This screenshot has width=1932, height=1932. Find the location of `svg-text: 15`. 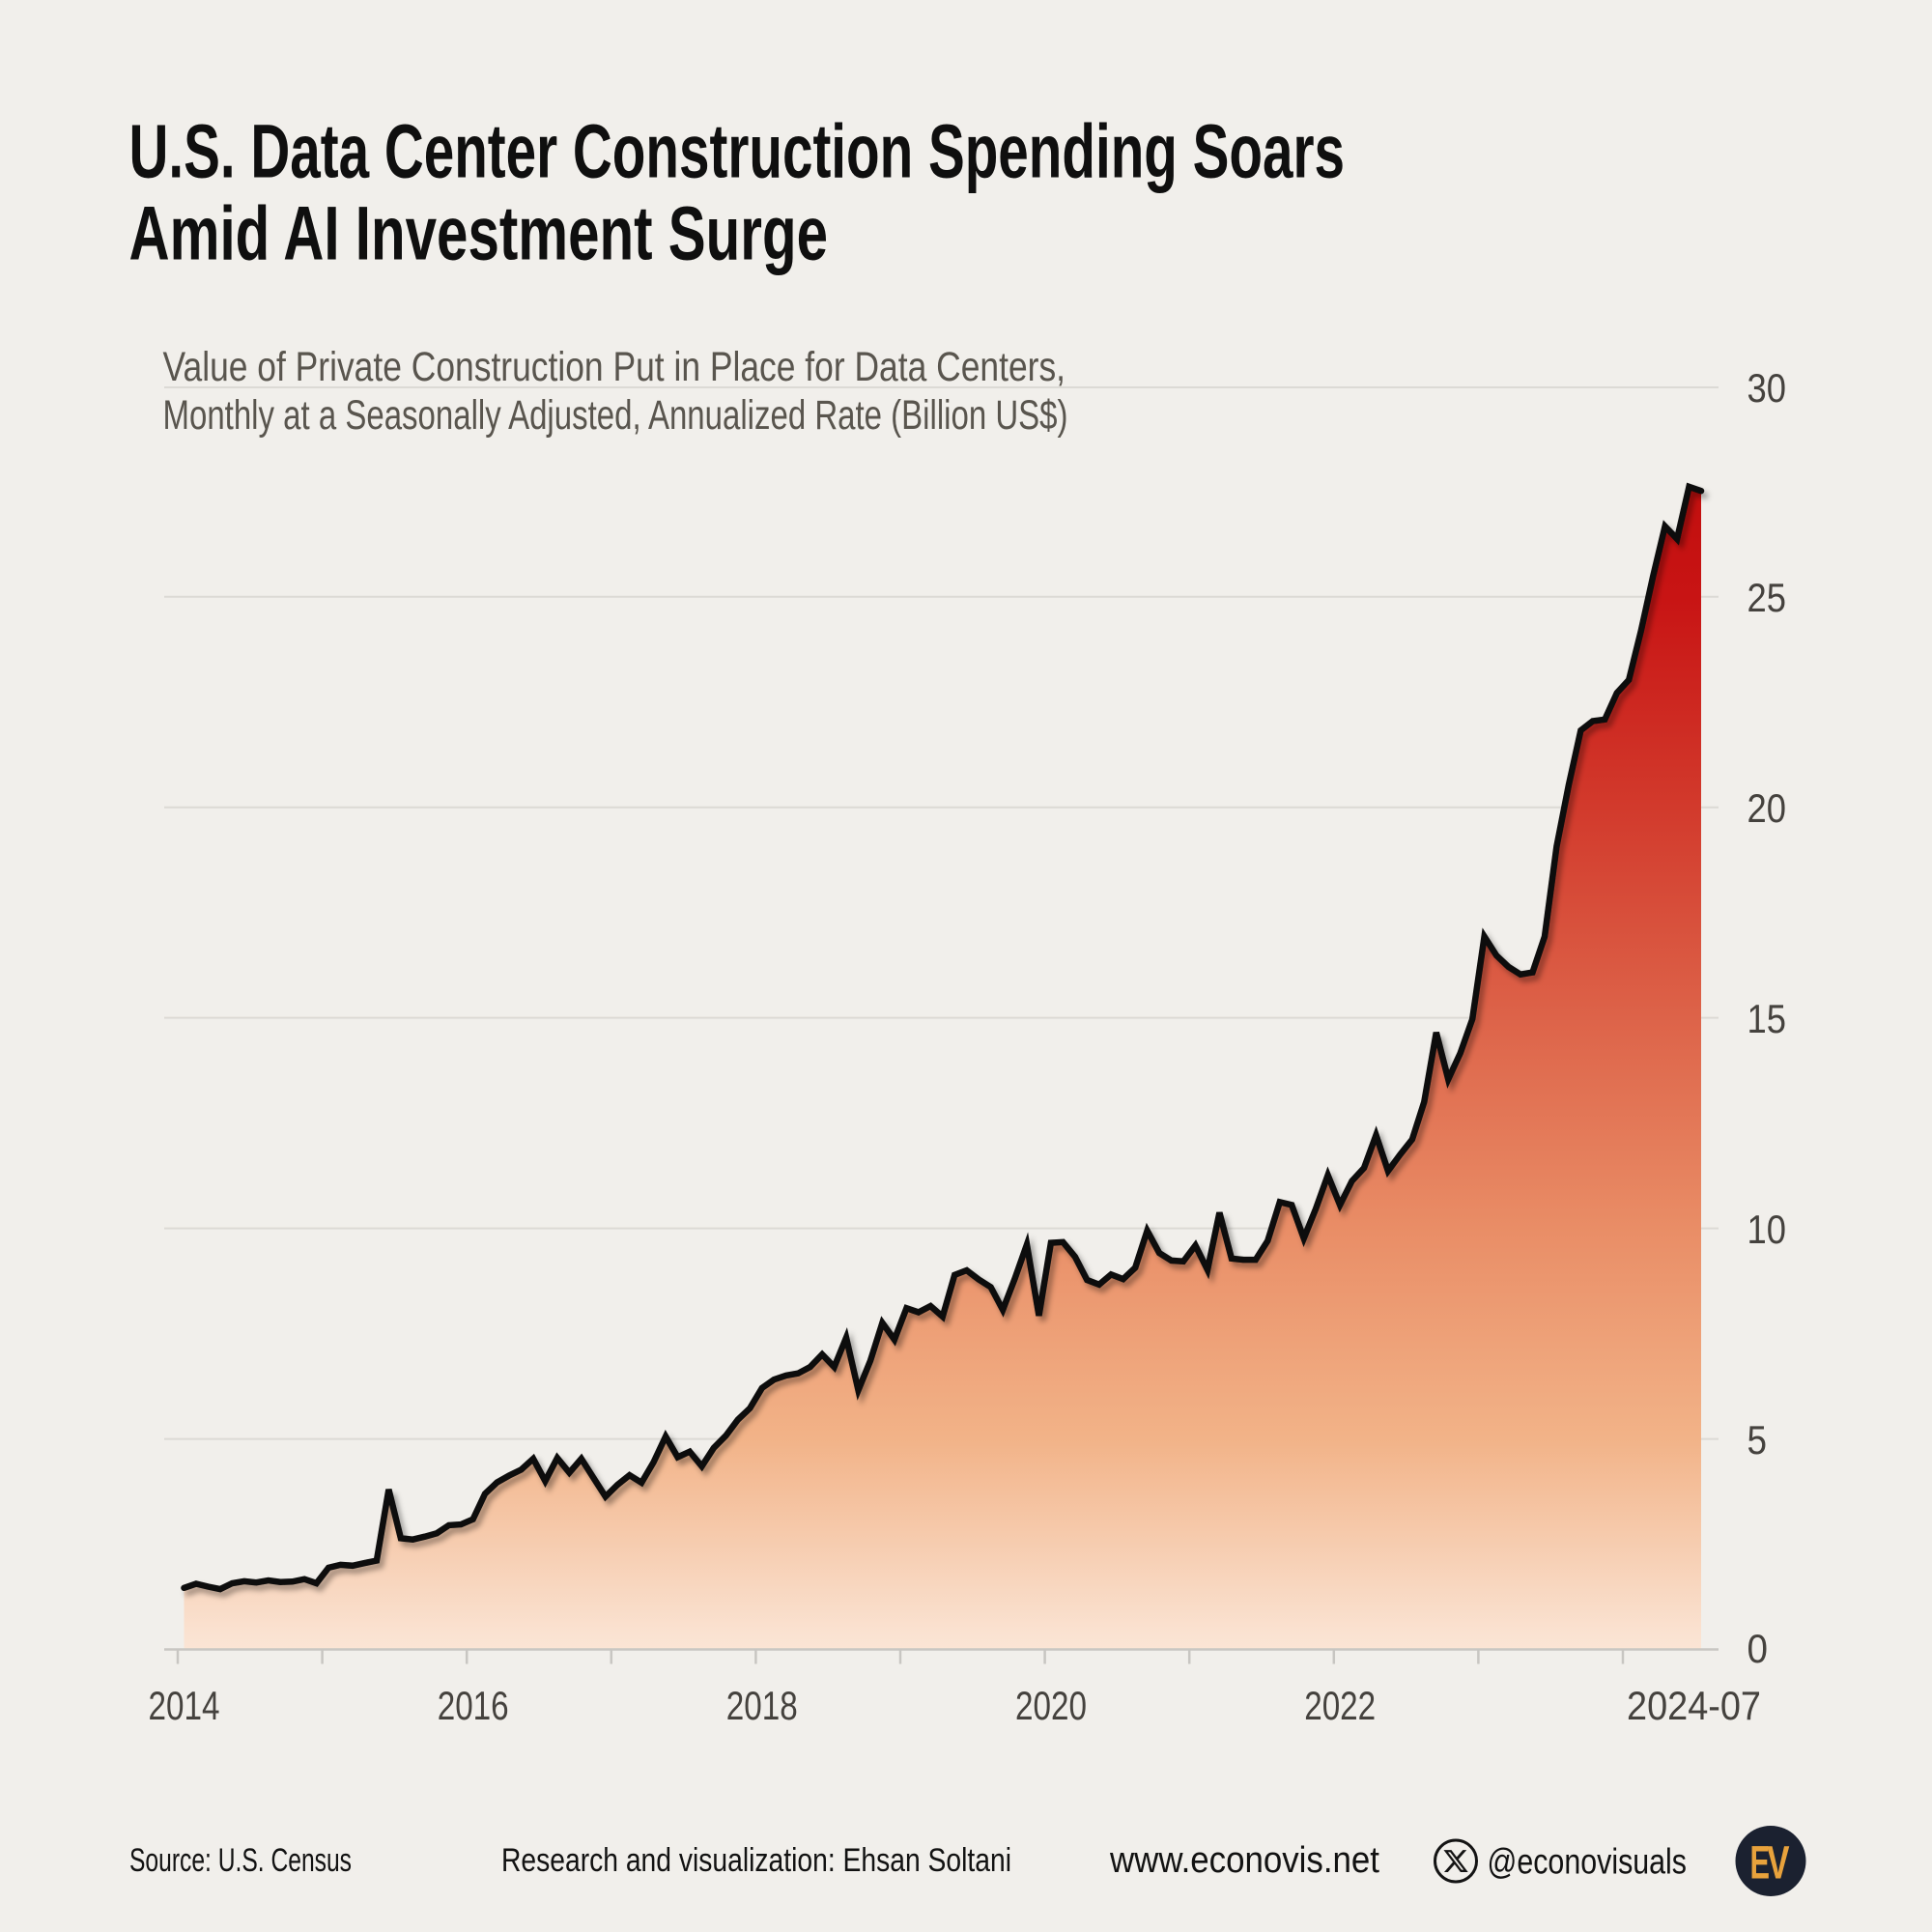

svg-text: 15 is located at coordinates (1767, 1018).